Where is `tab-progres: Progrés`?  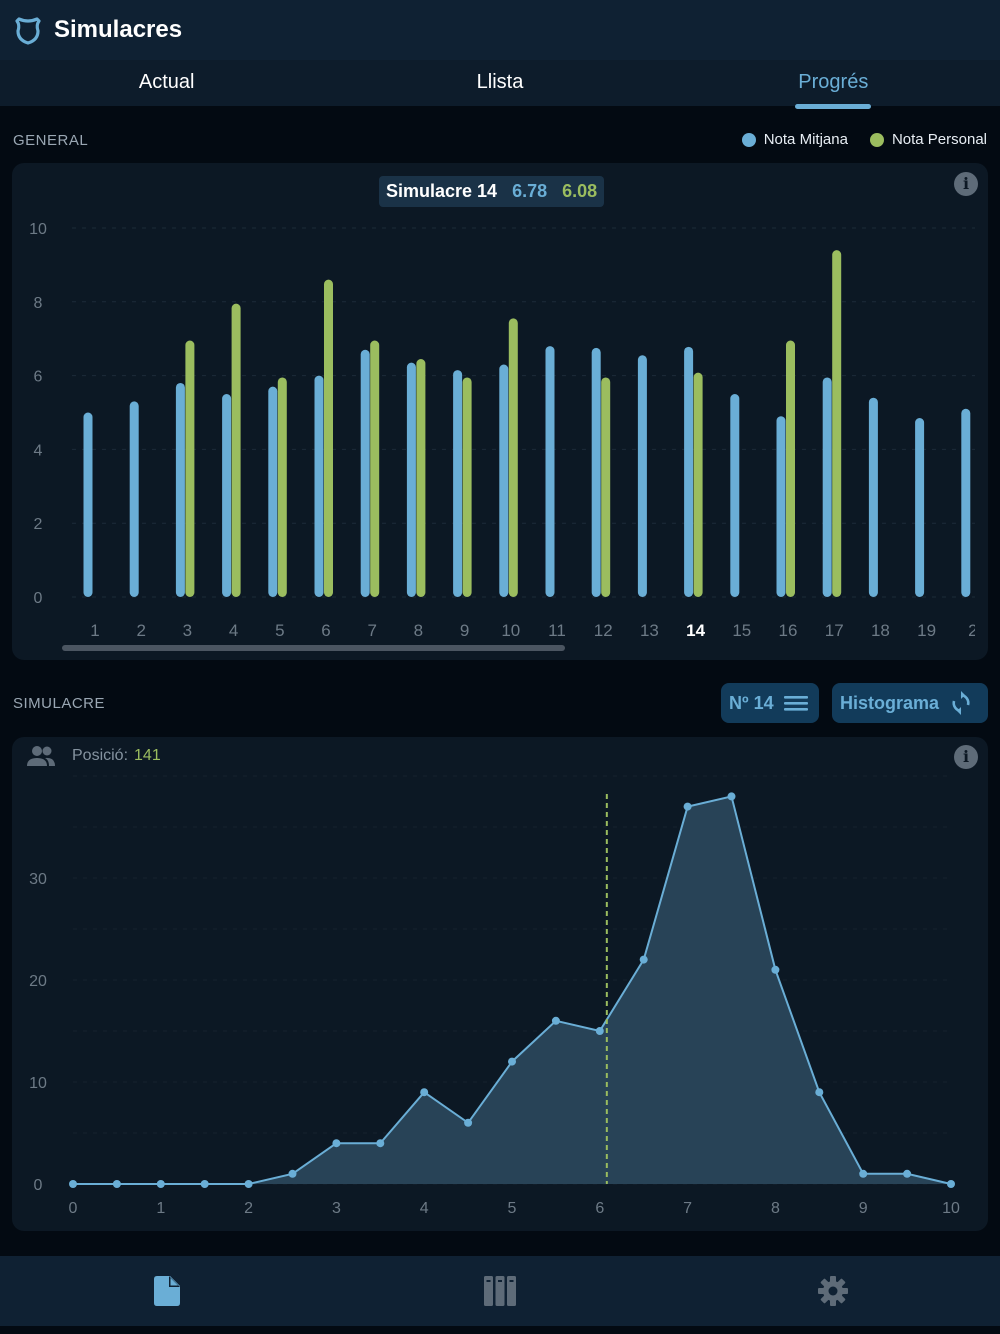 tab-progres: Progrés is located at coordinates (833, 83).